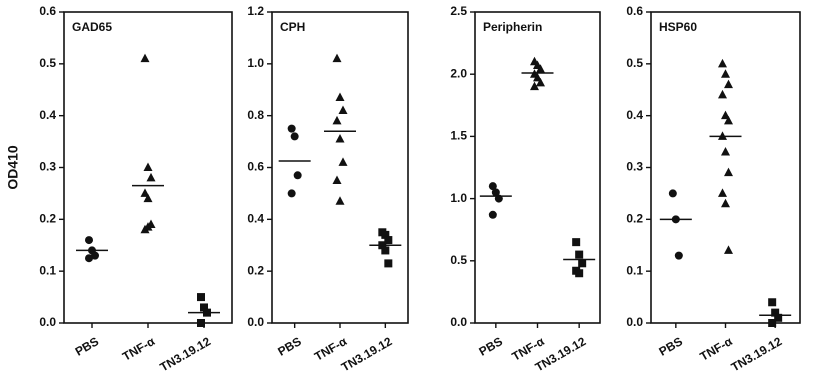  I want to click on y-tick-label: 0.8, so click(255, 115).